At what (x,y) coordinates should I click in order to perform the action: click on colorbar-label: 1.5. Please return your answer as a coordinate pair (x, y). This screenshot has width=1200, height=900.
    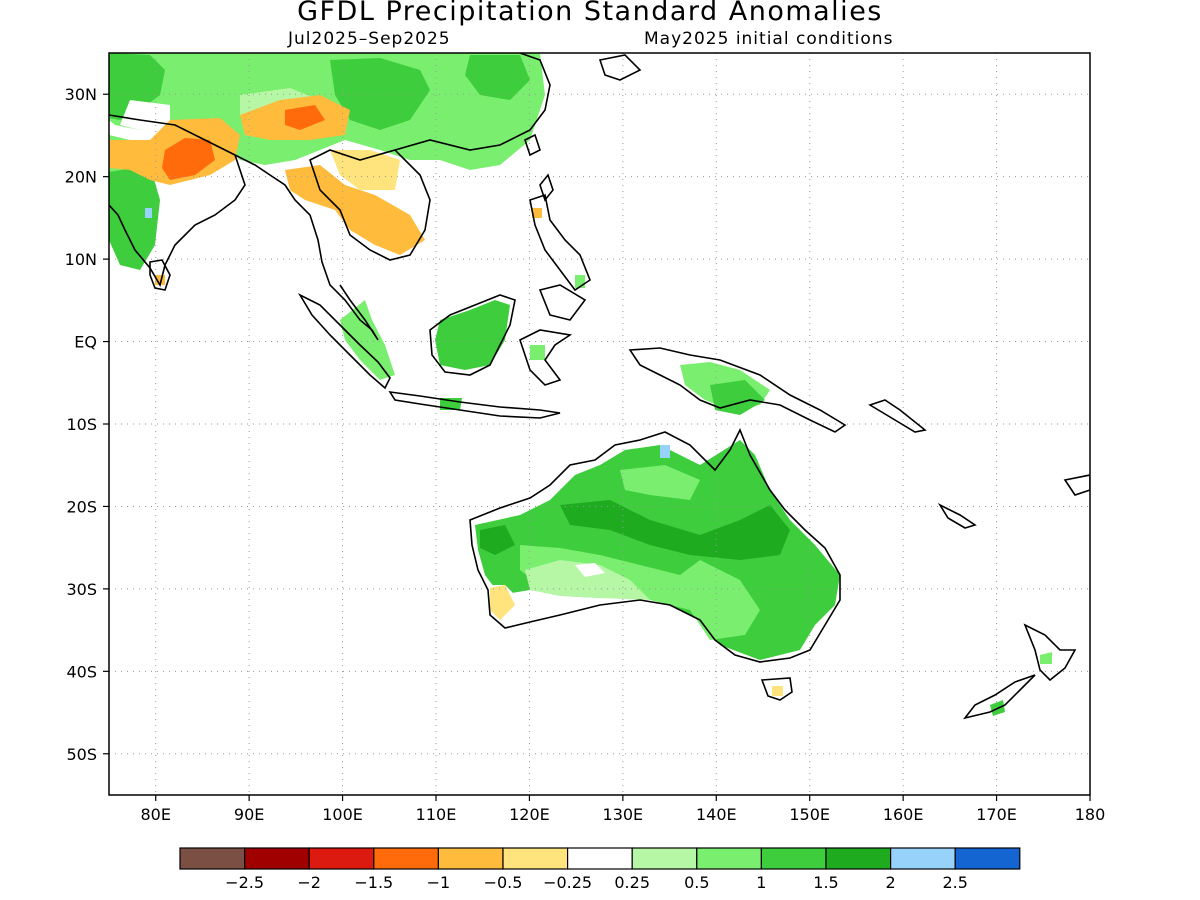
    Looking at the image, I should click on (825, 882).